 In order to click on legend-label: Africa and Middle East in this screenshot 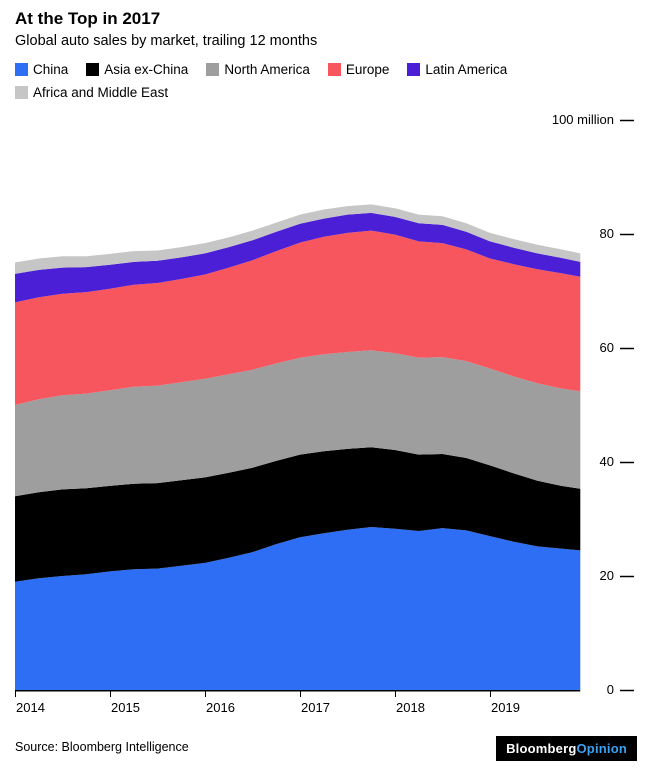, I will do `click(101, 92)`.